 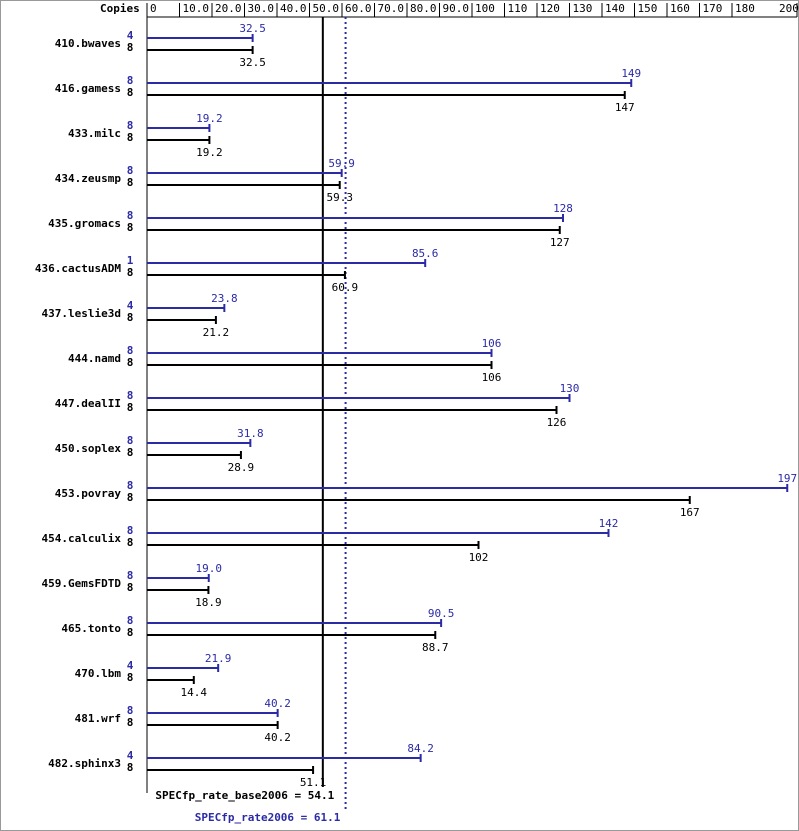 I want to click on value-label: 102, so click(x=479, y=557).